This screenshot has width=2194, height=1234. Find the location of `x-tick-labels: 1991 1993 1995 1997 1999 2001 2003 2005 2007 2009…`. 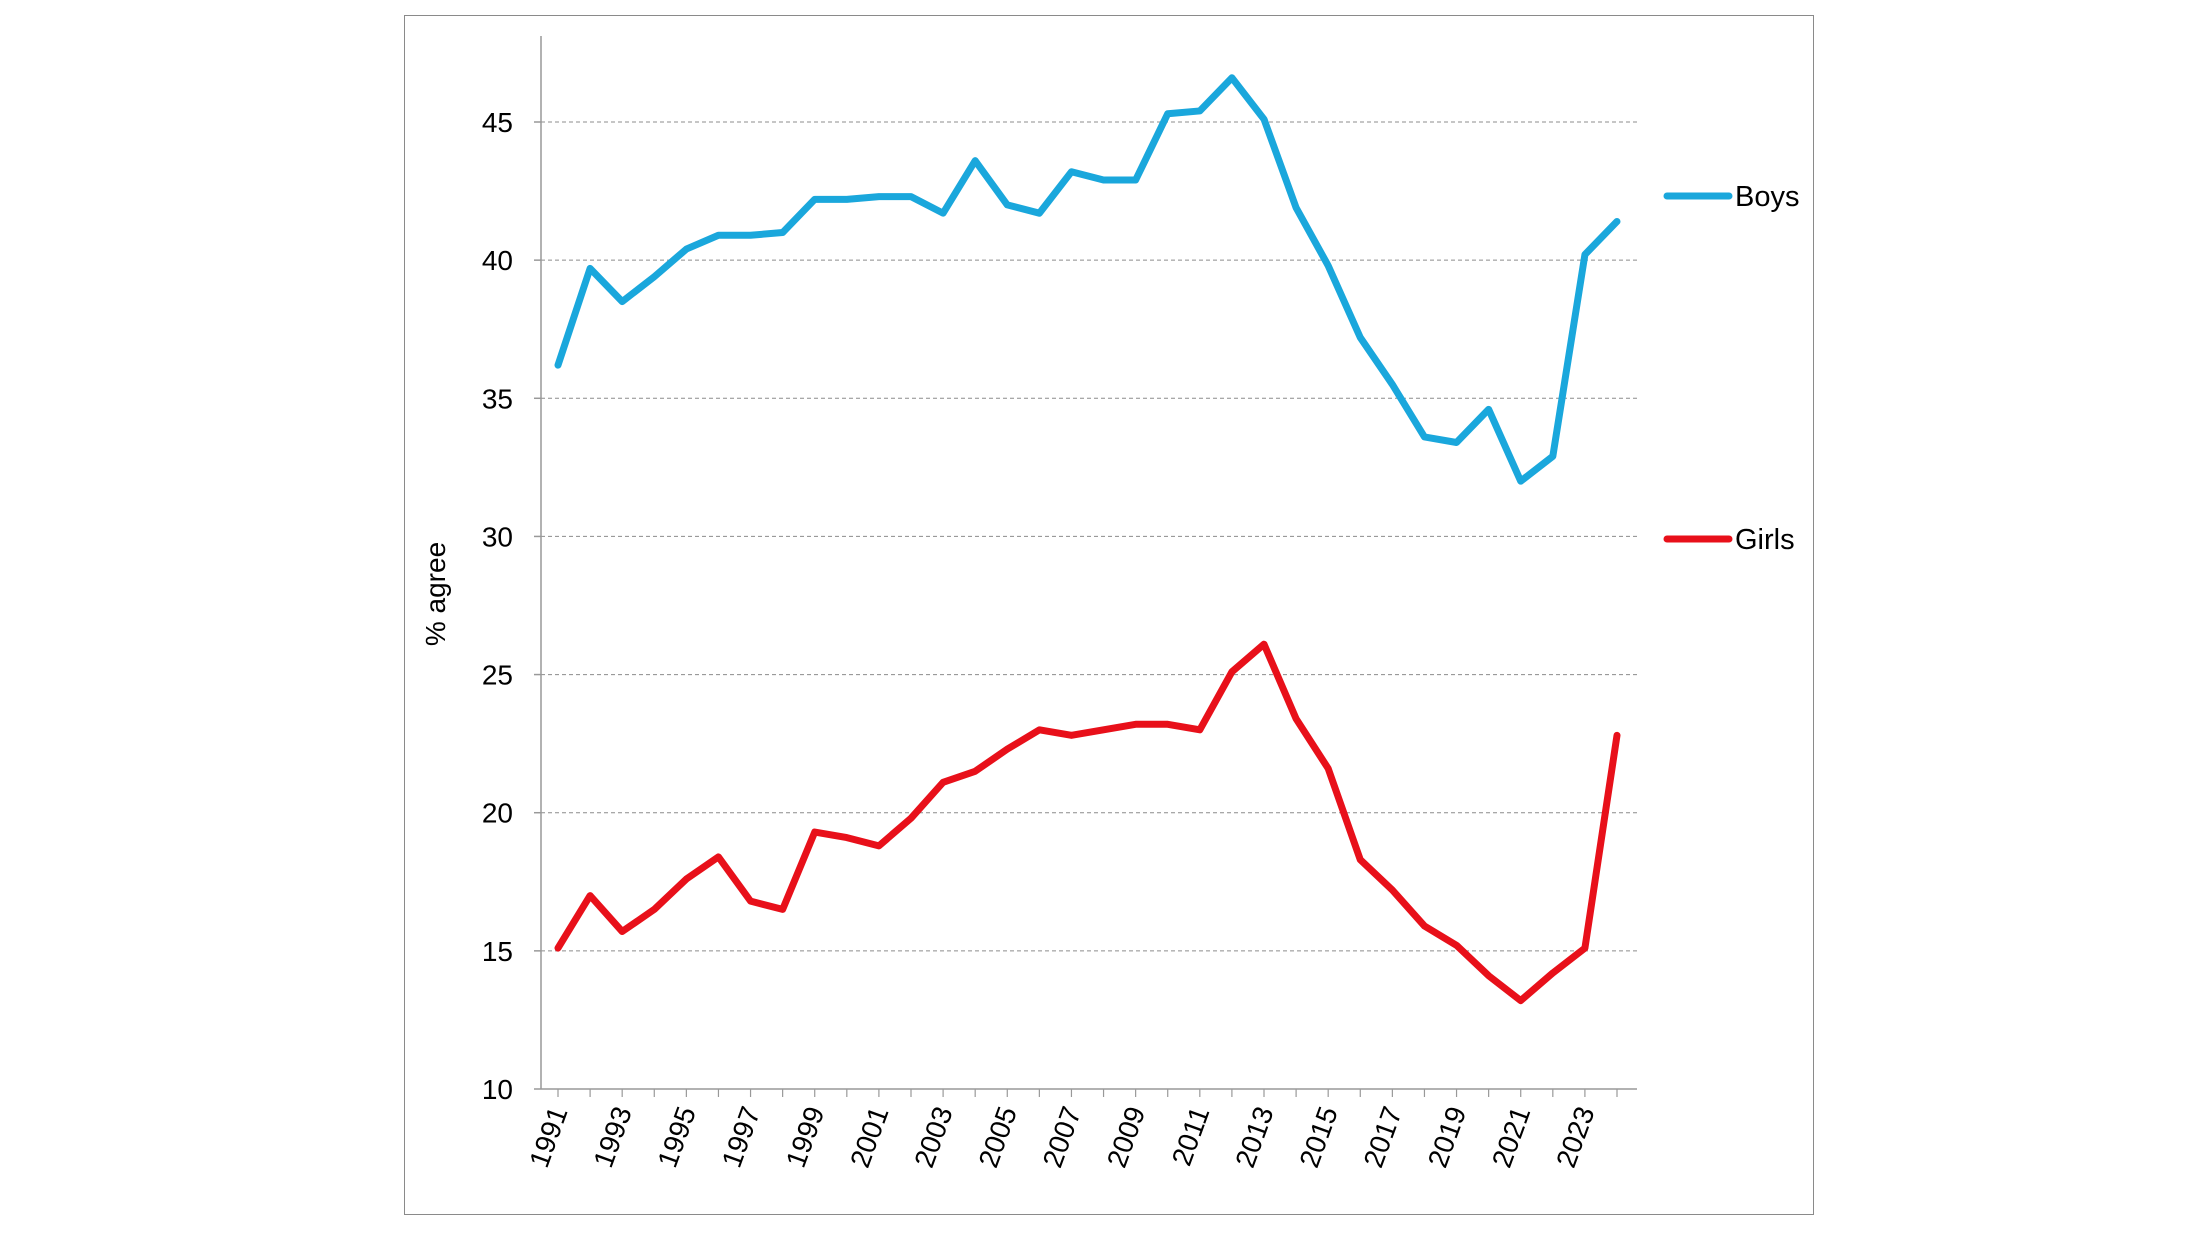

x-tick-labels: 1991 1993 1995 1997 1999 2001 2003 2005 2007 2009… is located at coordinates (1070, 1130).